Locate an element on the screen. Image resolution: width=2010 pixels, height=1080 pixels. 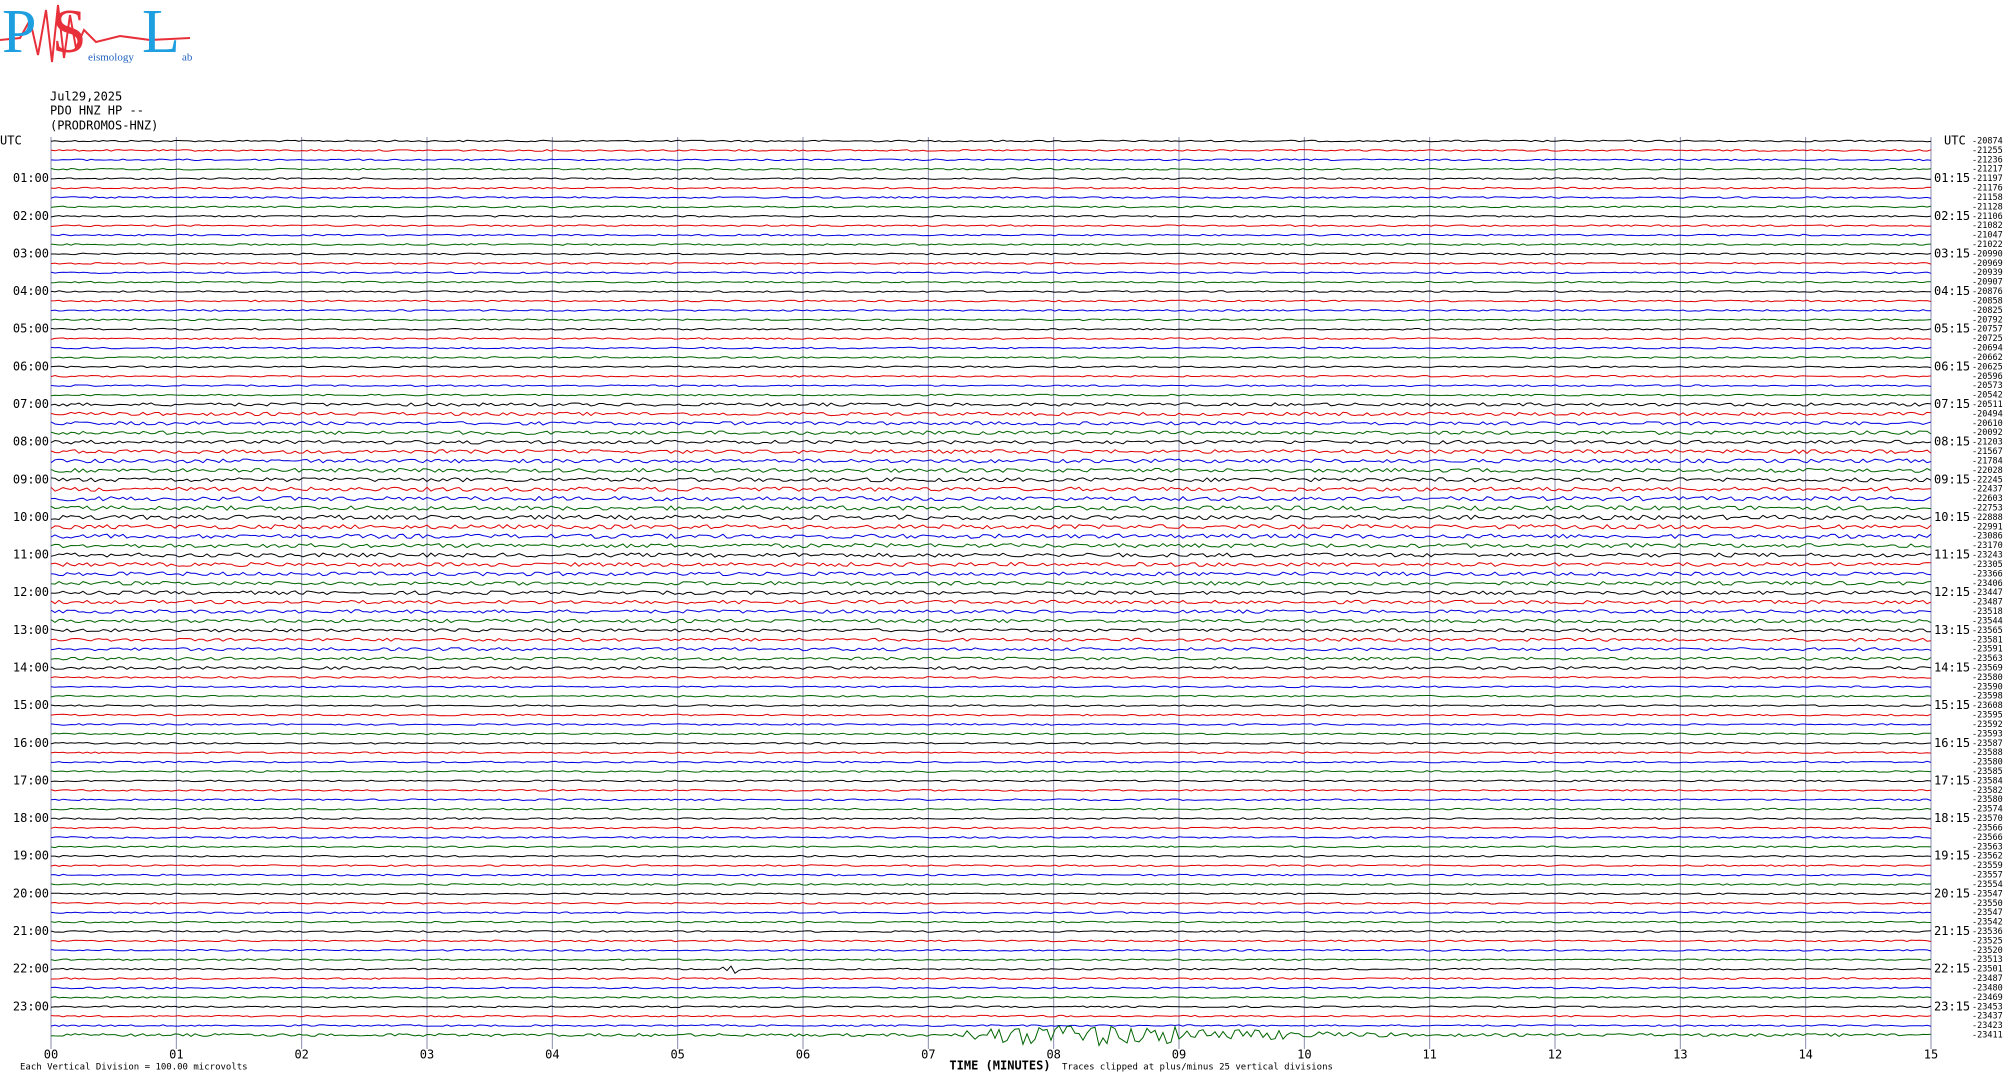
trace-offset: -23547 is located at coordinates (1987, 913).